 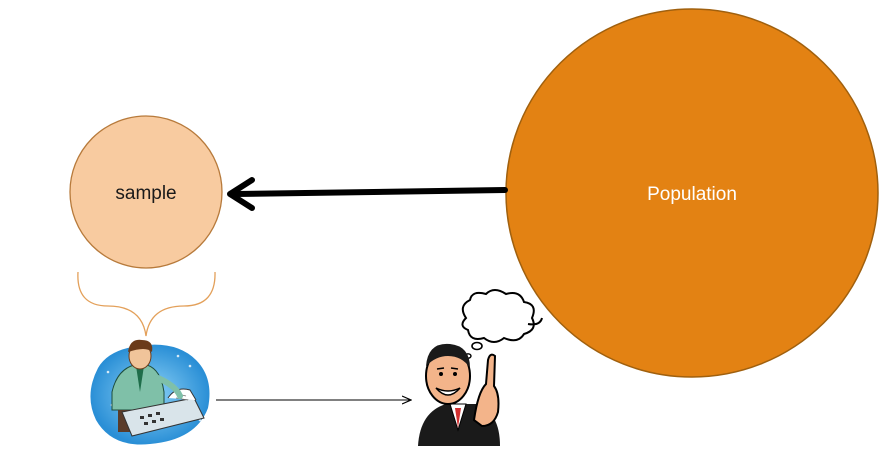 I want to click on researcher-at-desk-icon, so click(x=150, y=392).